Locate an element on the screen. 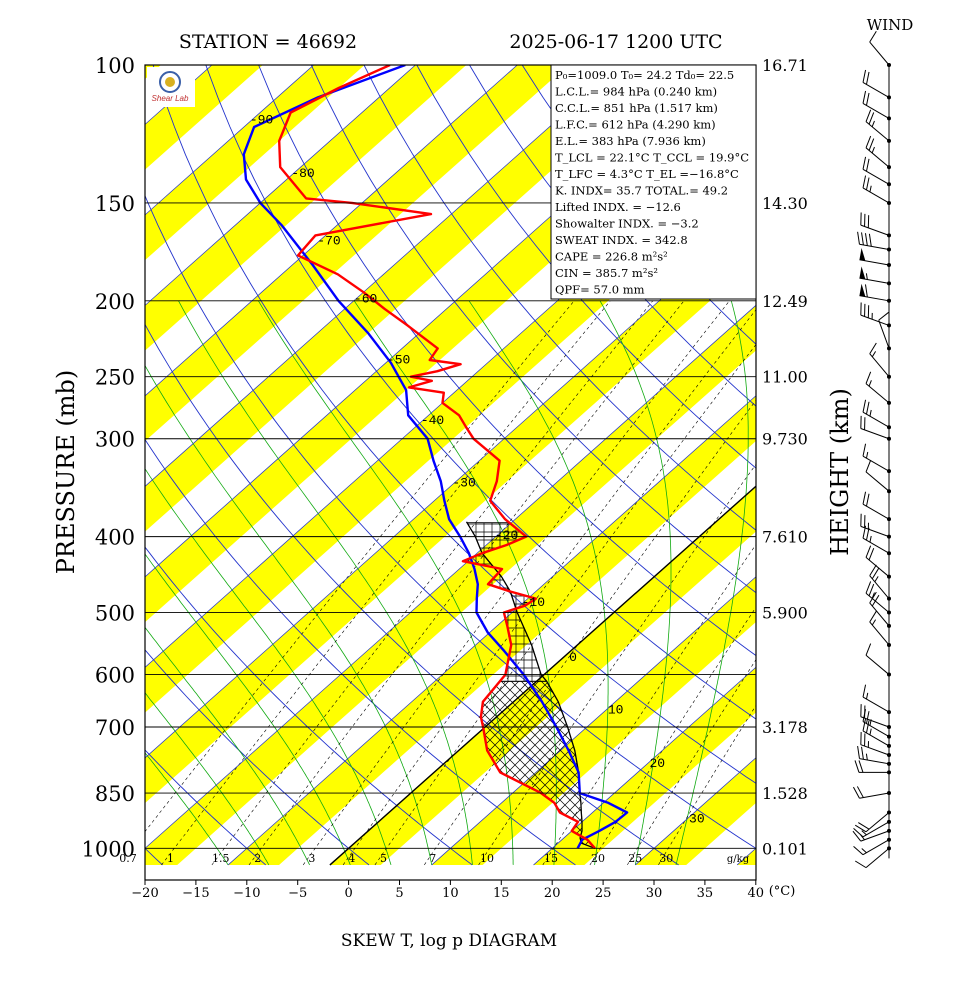 The image size is (960, 1000). pressure-tick-label: 250 is located at coordinates (115, 378).